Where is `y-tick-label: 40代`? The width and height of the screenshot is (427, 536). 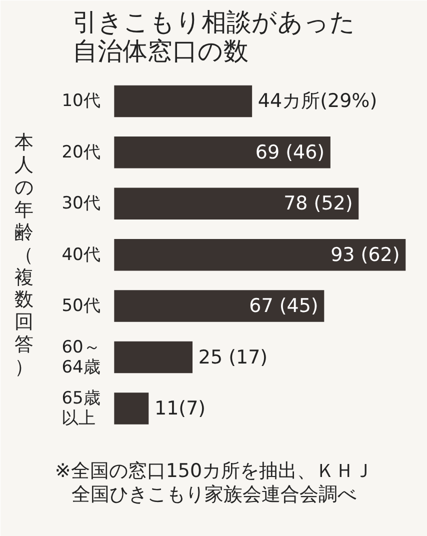 y-tick-label: 40代 is located at coordinates (81, 254).